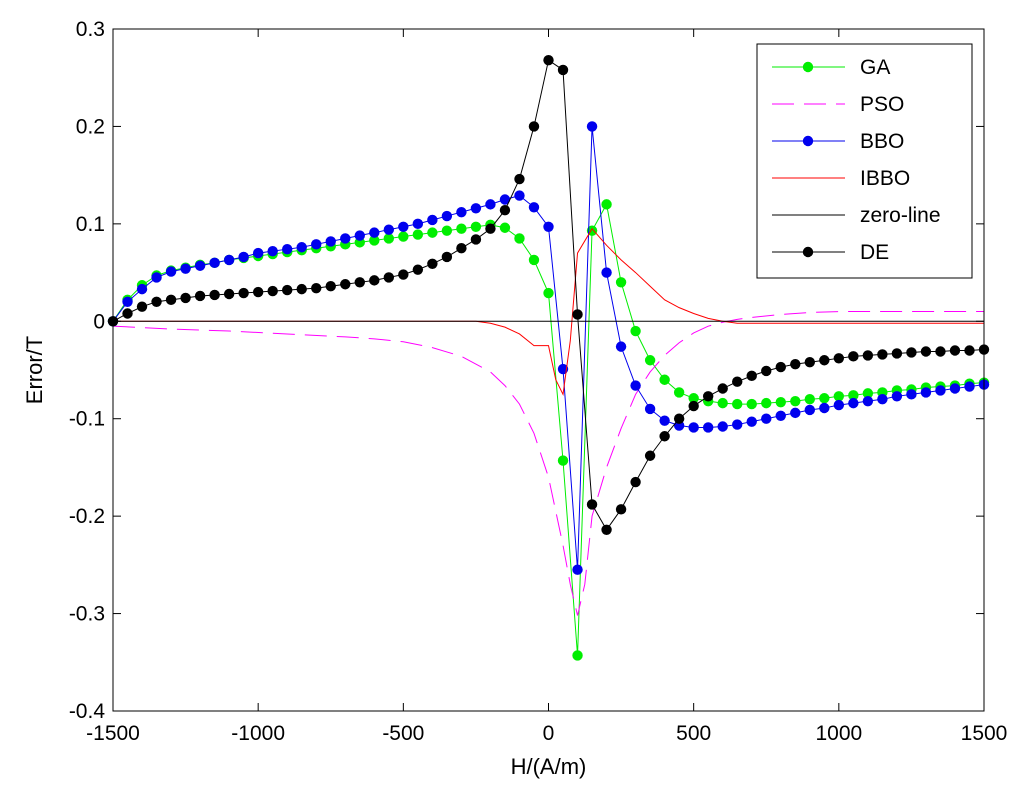  I want to click on x-tick-label: 1000, so click(838, 733).